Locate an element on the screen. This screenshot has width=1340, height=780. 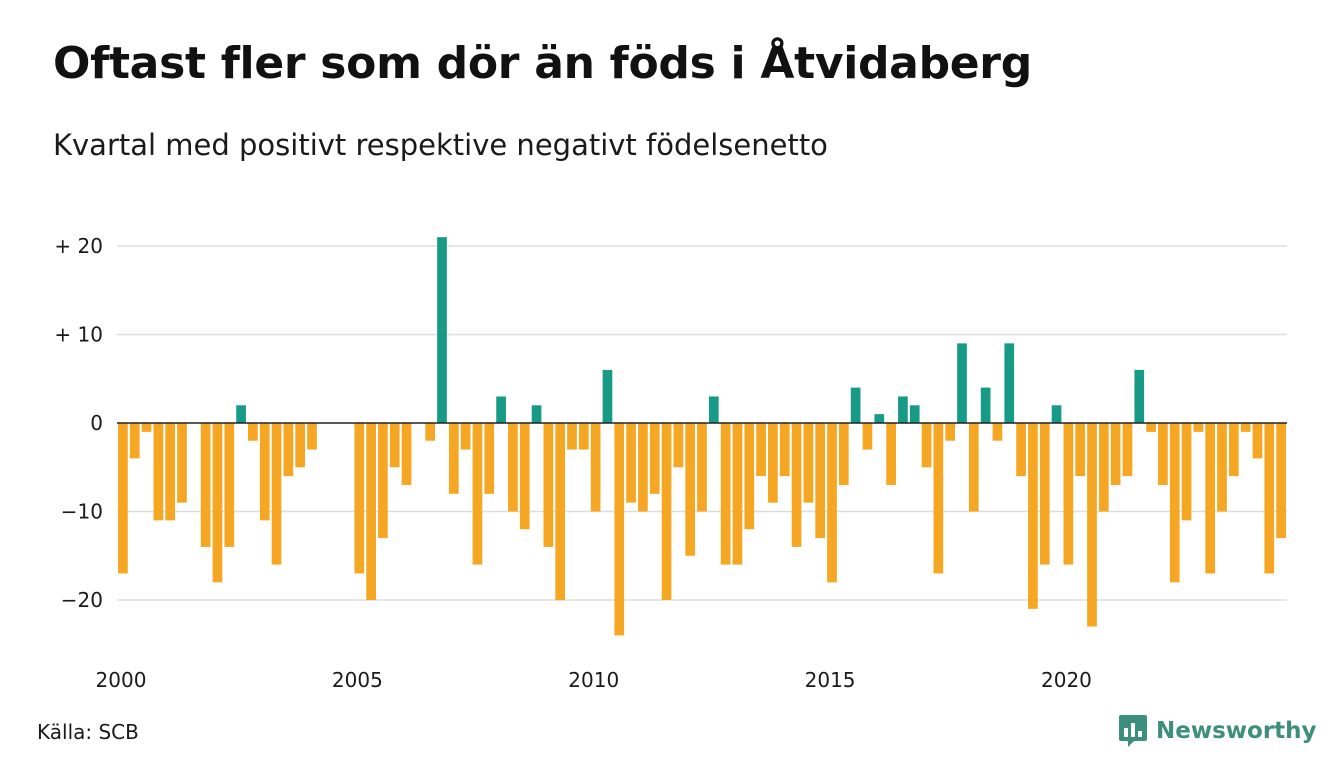
newsworthy-logo-text: Newsworthy is located at coordinates (1236, 731).